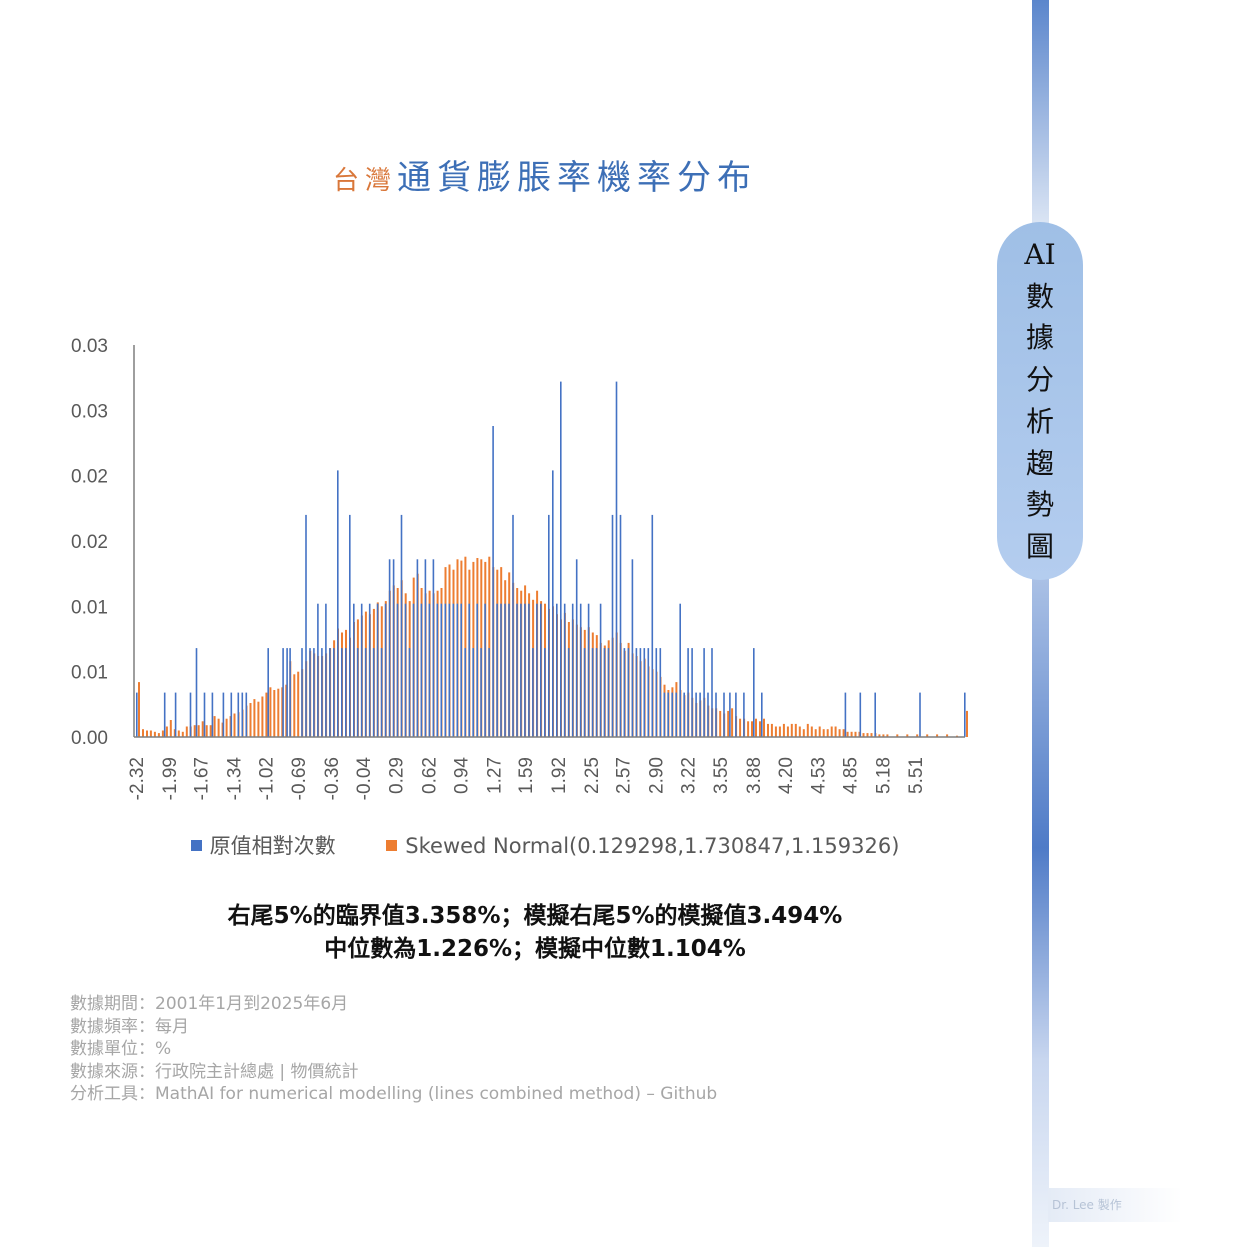 This screenshot has height=1247, width=1247. Describe the element at coordinates (89, 346) in the screenshot. I see `y-tick-label: 0.03` at that location.